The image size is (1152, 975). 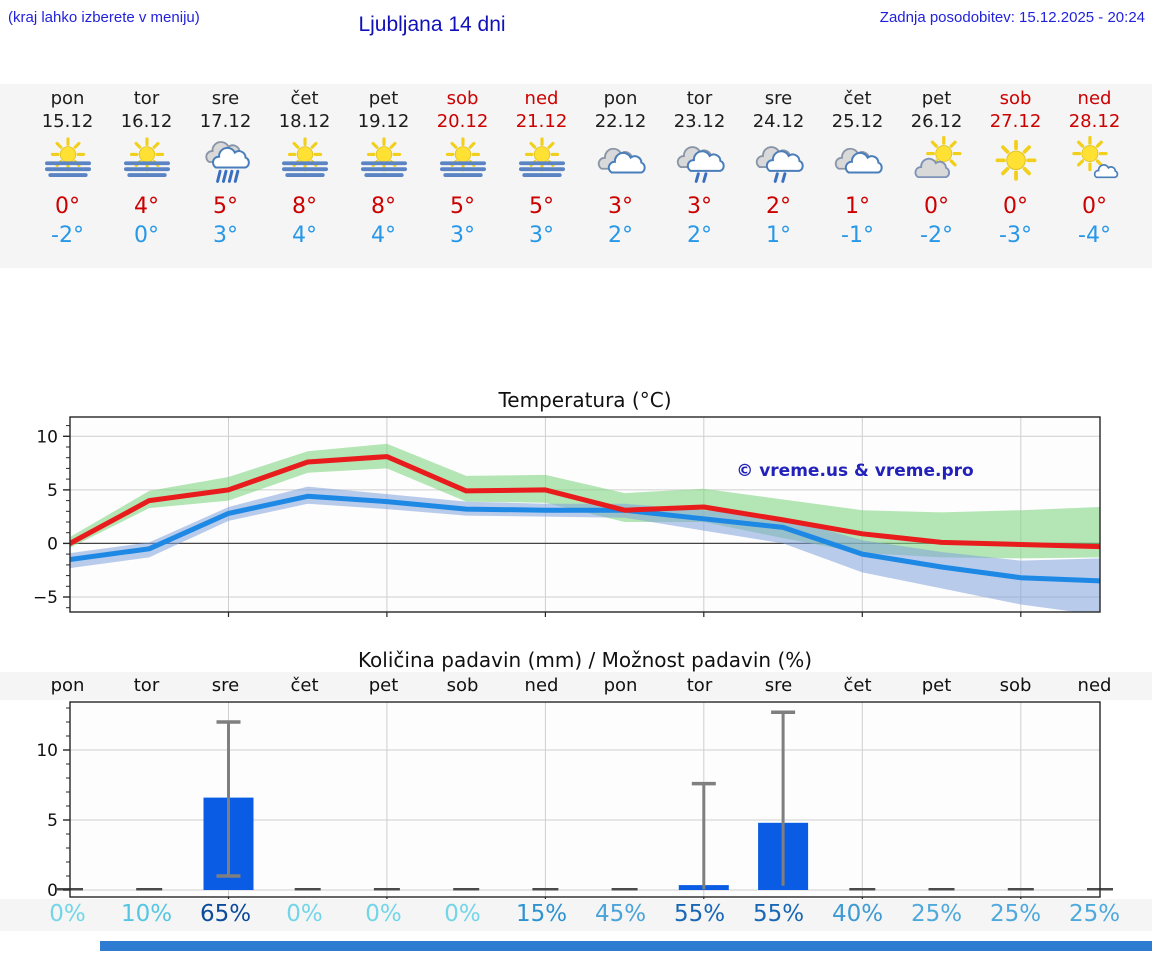 I want to click on page-title: Ljubljana 14 dni, so click(x=432, y=24).